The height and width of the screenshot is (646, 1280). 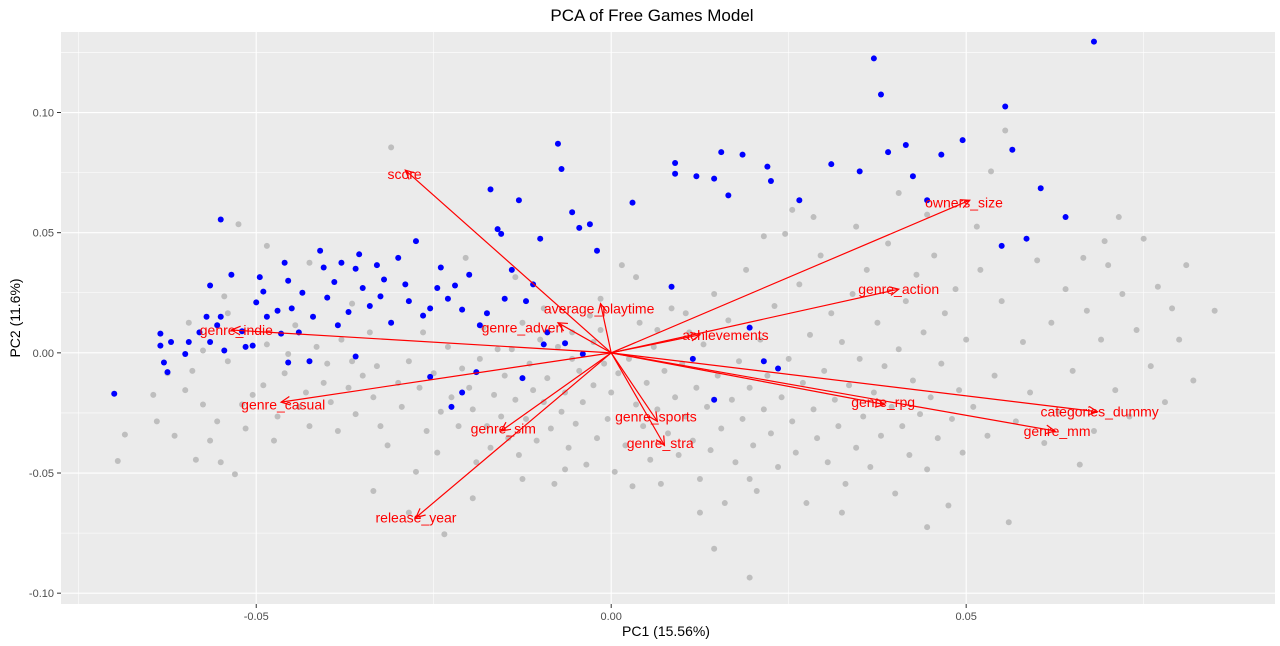 What do you see at coordinates (41, 474) in the screenshot?
I see `y-tick-label: -0.05` at bounding box center [41, 474].